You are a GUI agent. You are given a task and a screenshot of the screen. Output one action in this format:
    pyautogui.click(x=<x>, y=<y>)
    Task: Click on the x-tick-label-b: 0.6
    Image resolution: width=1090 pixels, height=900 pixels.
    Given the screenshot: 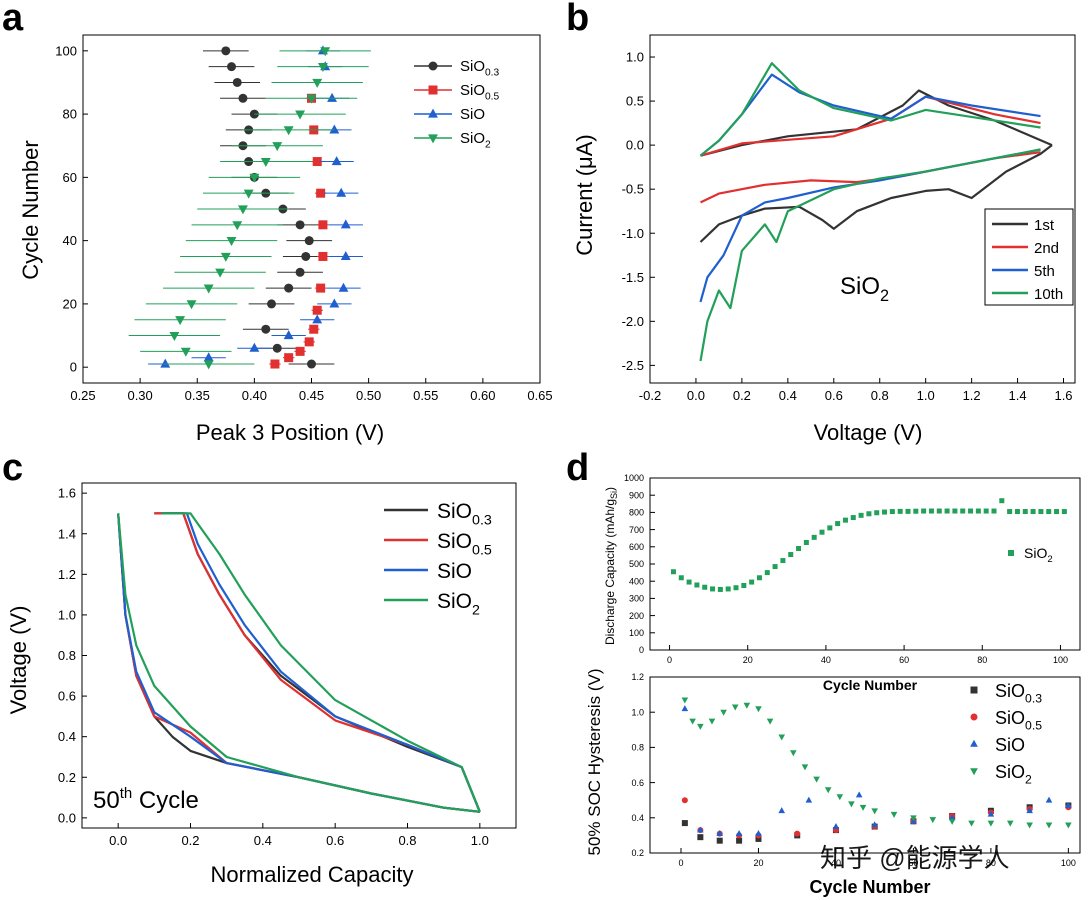 What is the action you would take?
    pyautogui.click(x=834, y=395)
    